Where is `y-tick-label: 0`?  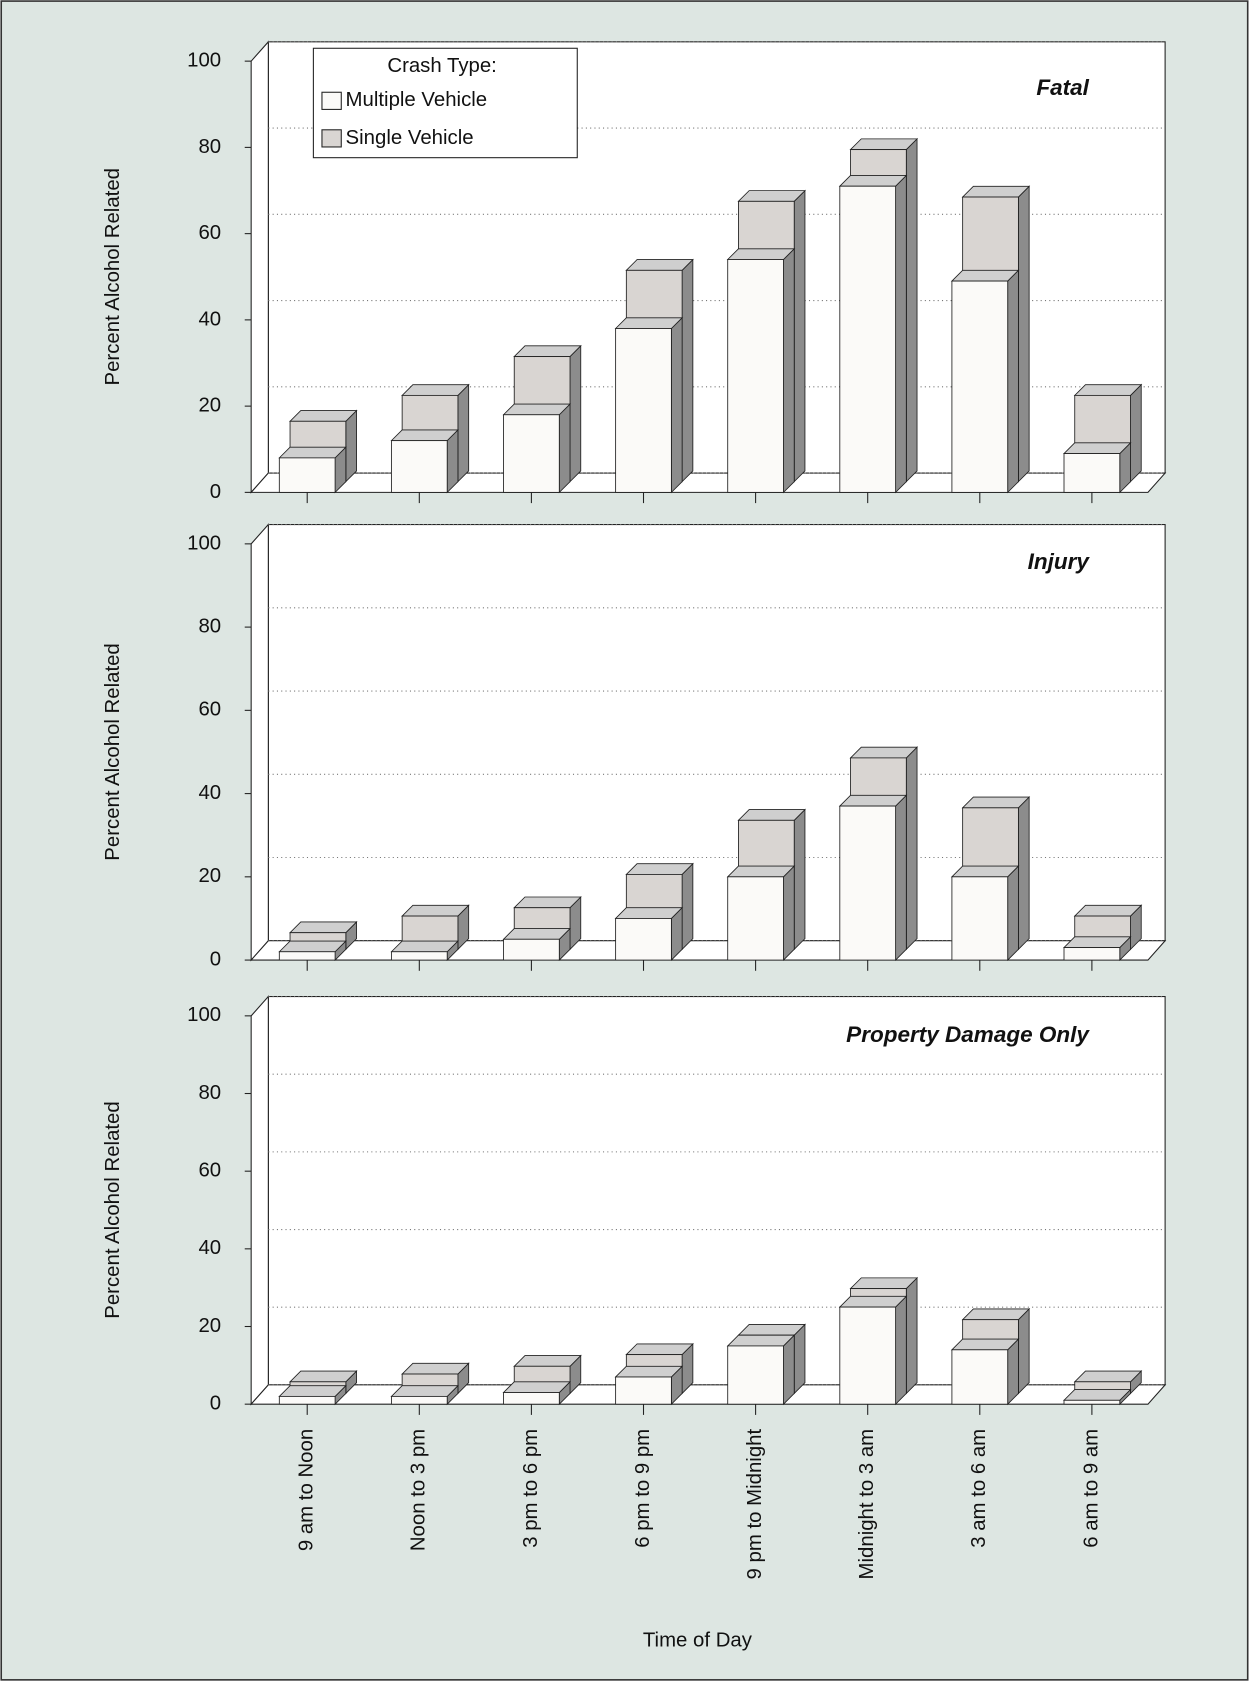
y-tick-label: 0 is located at coordinates (215, 1404).